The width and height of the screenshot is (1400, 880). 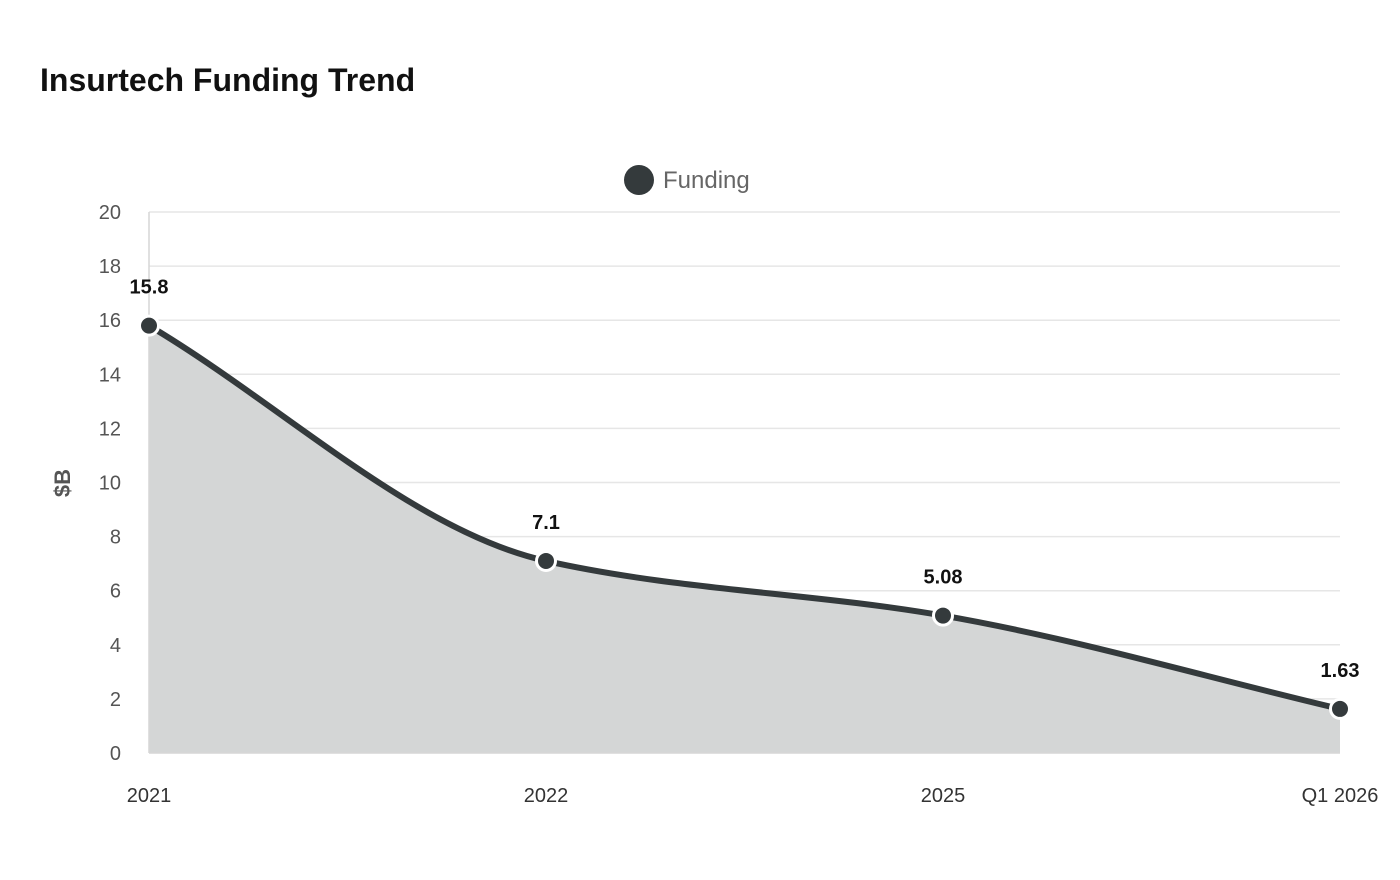 What do you see at coordinates (546, 523) in the screenshot?
I see `data-label: 7.1` at bounding box center [546, 523].